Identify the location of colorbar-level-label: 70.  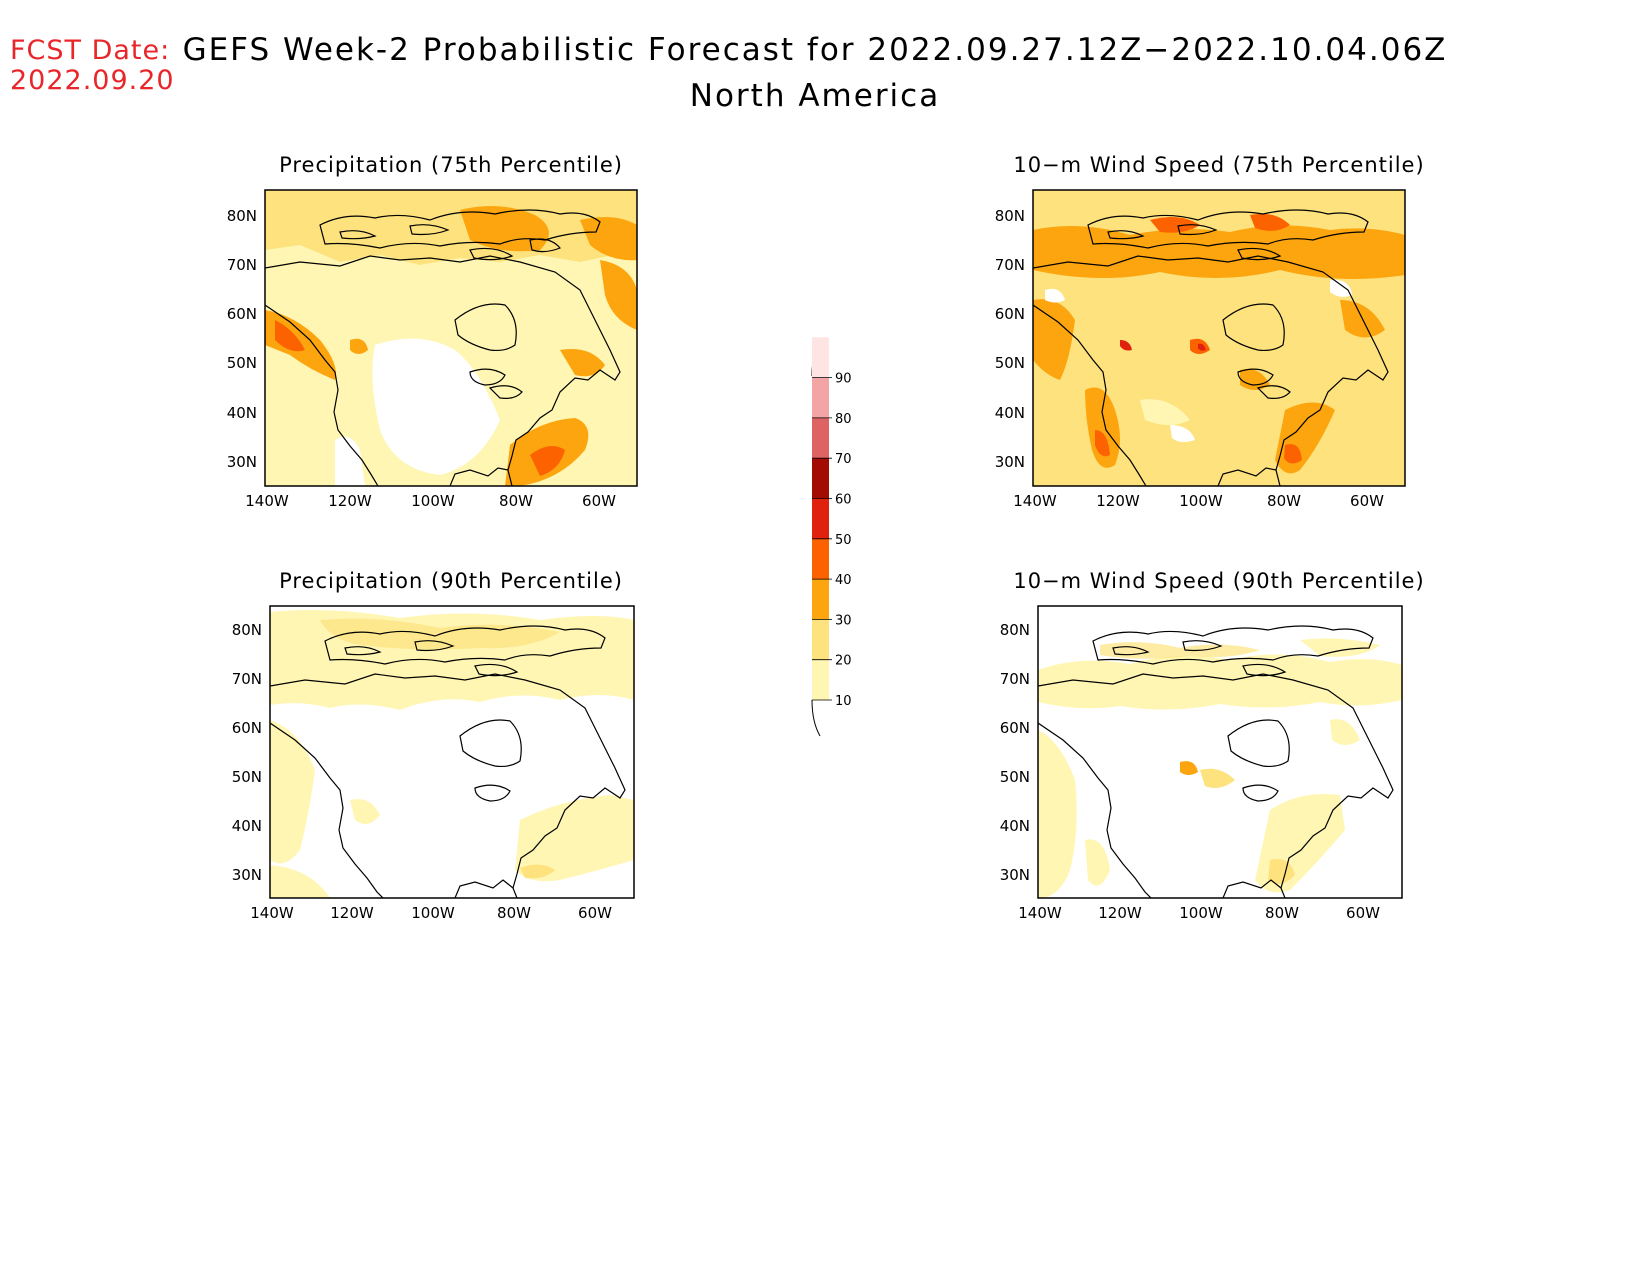
(843, 459).